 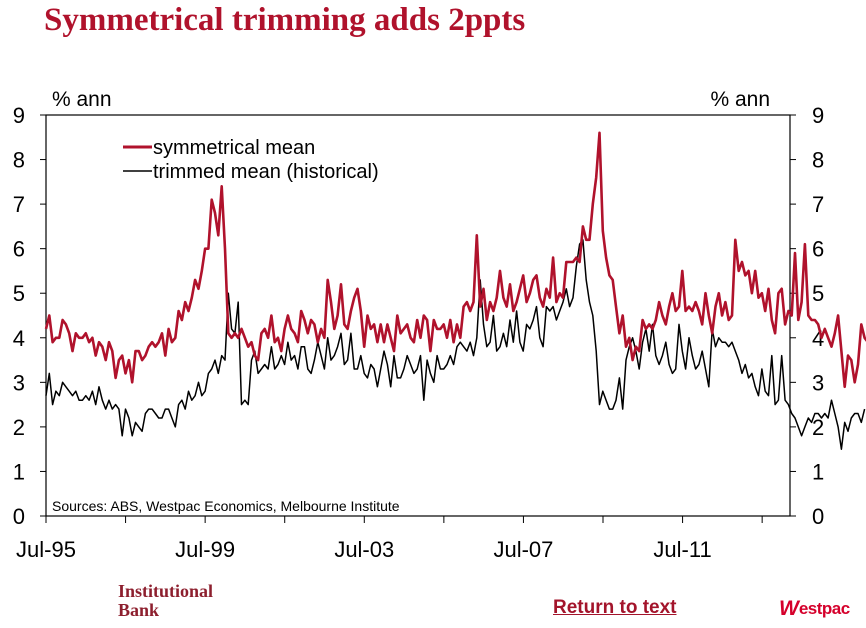 I want to click on y-tick-label-left: 1, so click(x=19, y=471).